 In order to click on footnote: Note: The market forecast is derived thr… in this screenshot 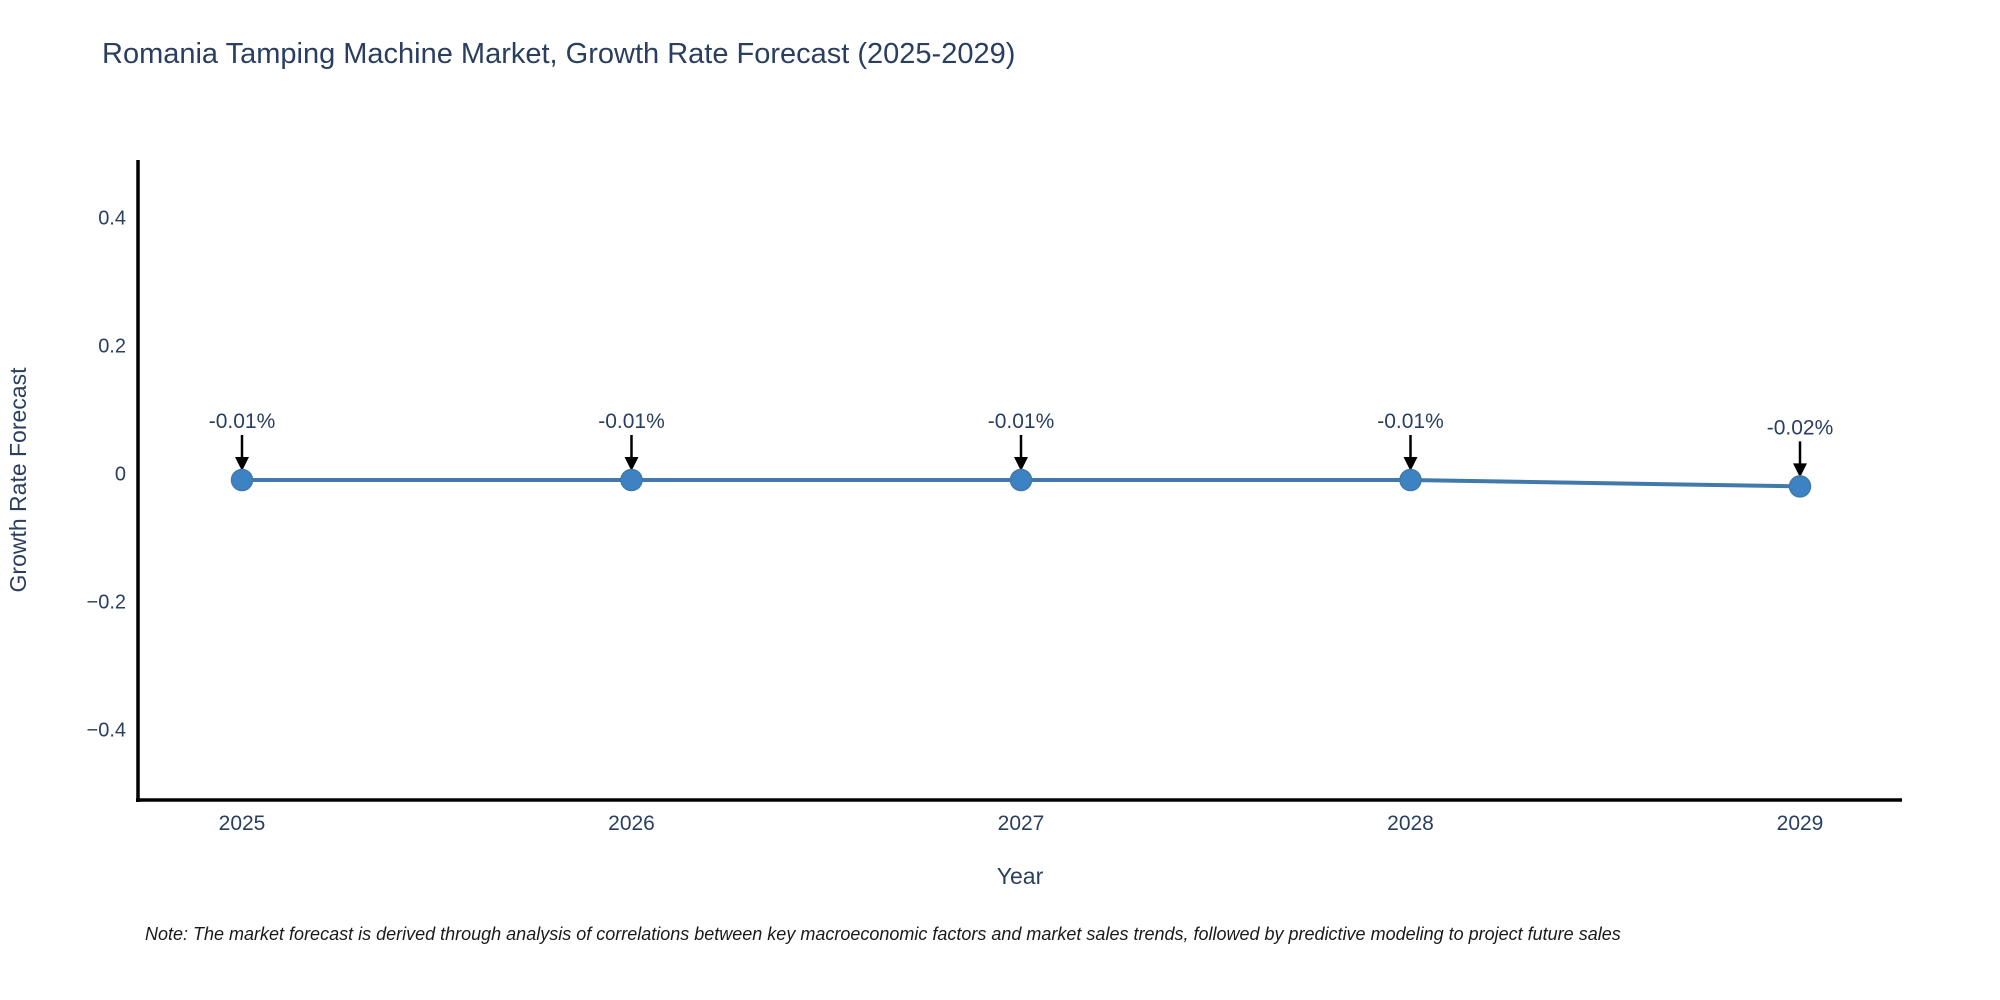, I will do `click(883, 934)`.